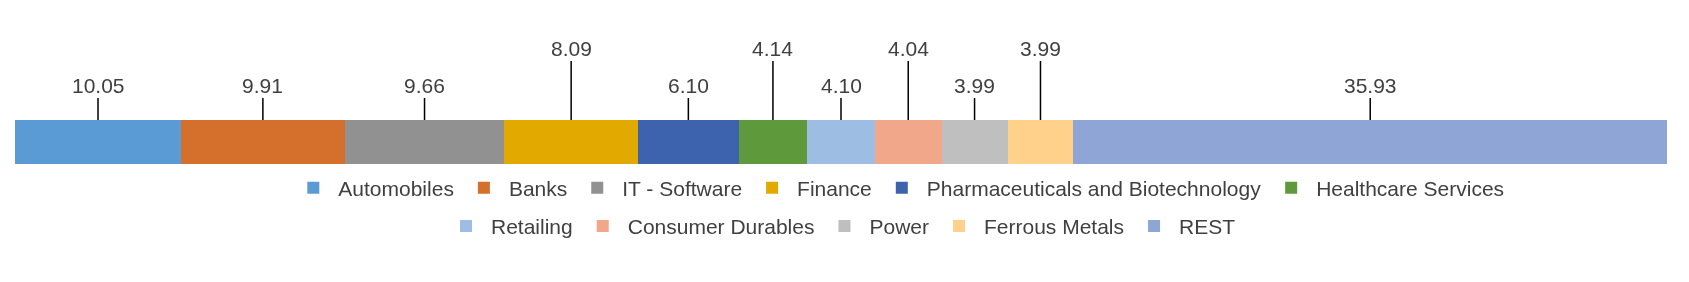  I want to click on data-label: 35.93, so click(1370, 85).